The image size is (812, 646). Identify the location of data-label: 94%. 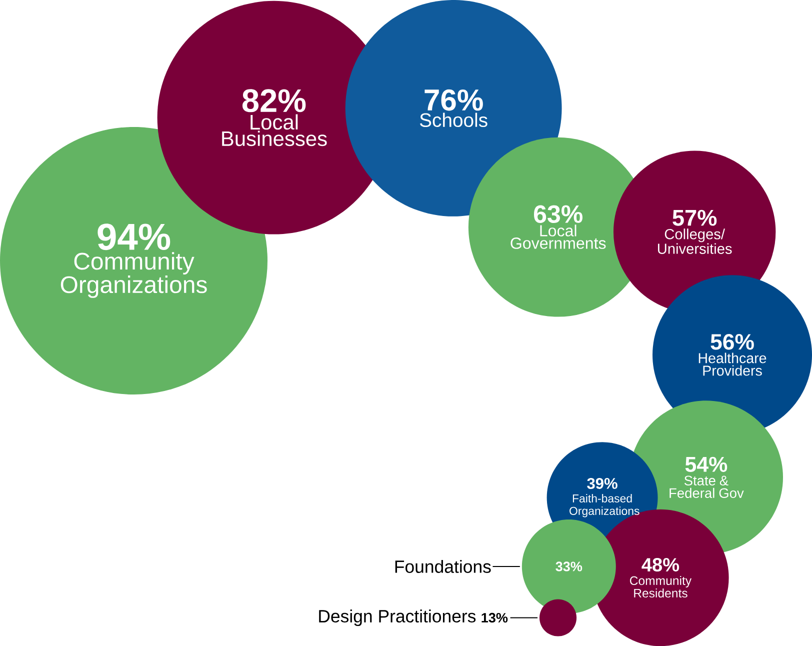
(134, 237).